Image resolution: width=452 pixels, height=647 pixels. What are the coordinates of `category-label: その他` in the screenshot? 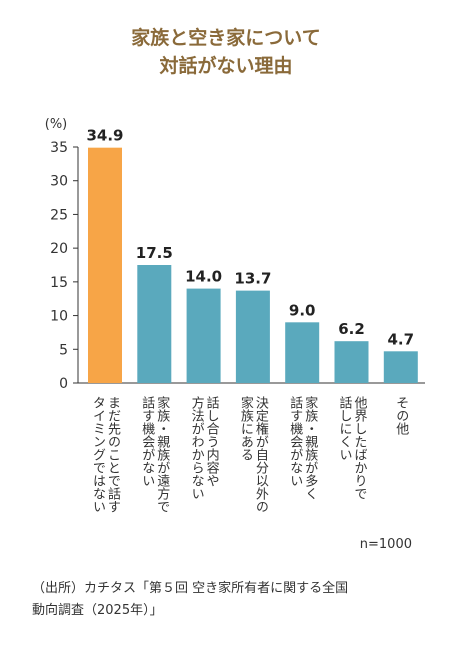 It's located at (401, 415).